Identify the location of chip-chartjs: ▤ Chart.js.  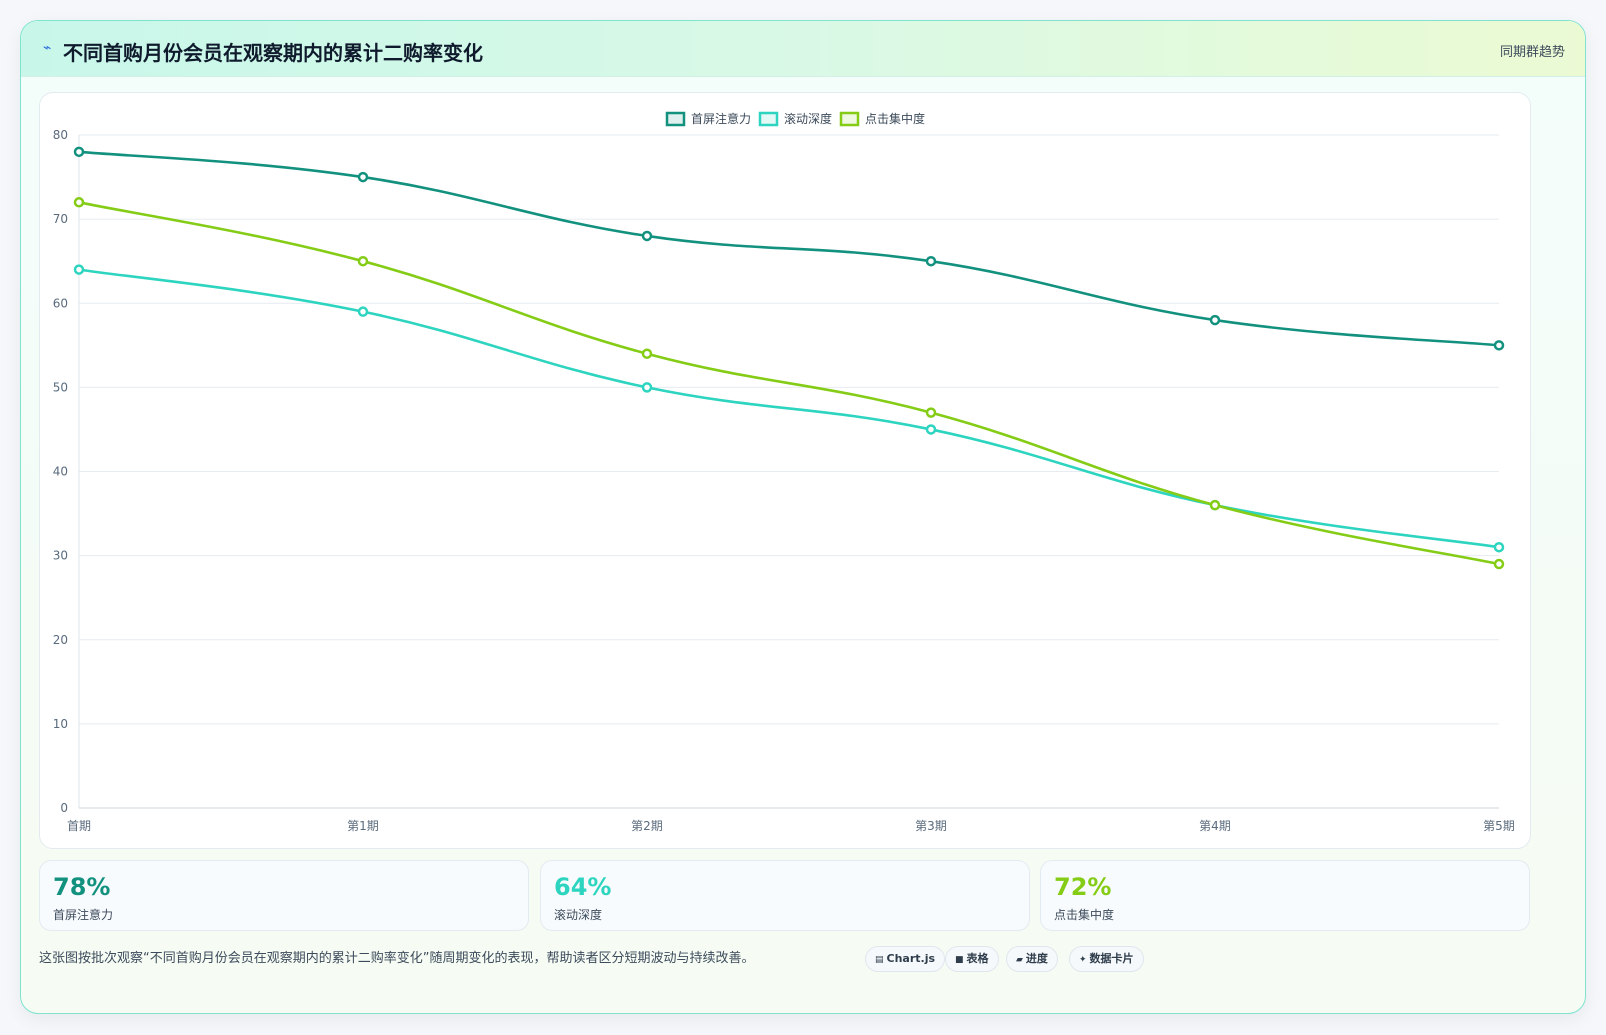
(905, 959).